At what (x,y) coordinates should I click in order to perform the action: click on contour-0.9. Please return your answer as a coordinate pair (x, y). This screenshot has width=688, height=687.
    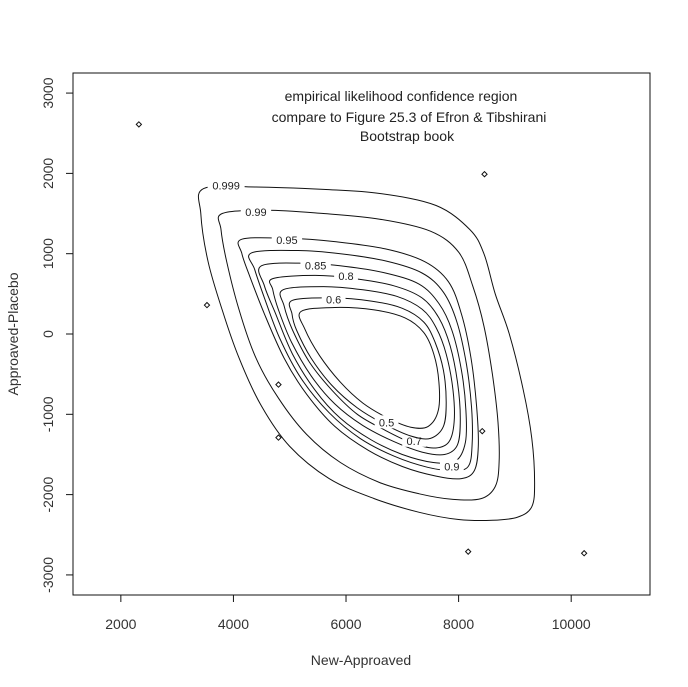
    Looking at the image, I should click on (360, 360).